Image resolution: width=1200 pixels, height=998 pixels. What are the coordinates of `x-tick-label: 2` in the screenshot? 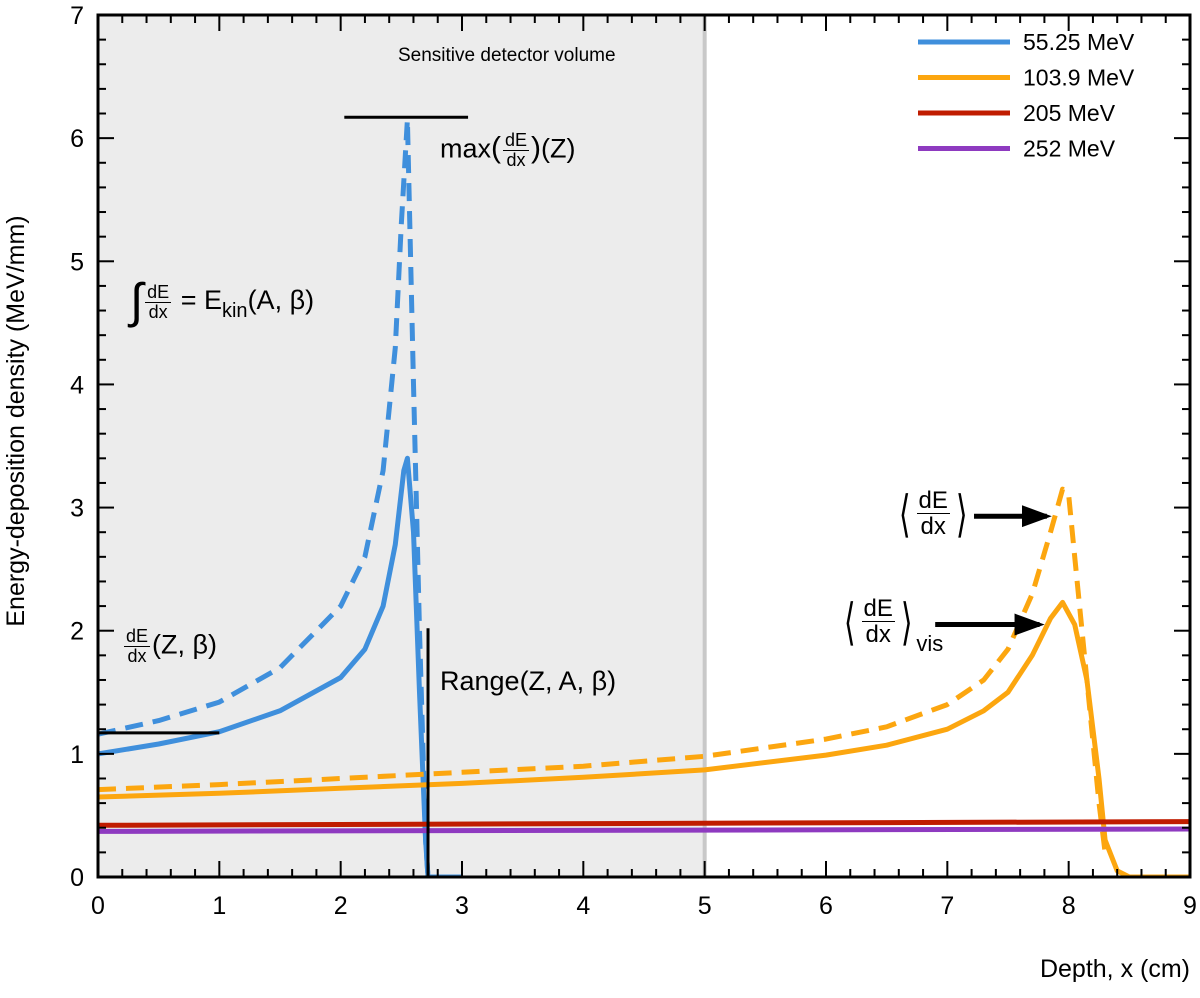 It's located at (341, 906).